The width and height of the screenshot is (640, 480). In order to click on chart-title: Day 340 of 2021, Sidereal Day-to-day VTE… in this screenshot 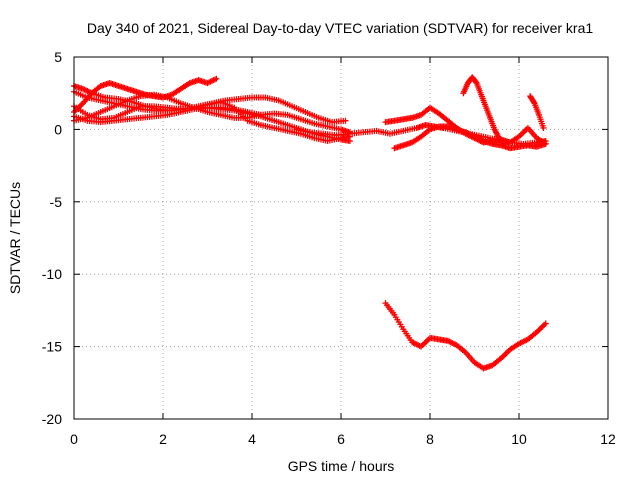, I will do `click(340, 28)`.